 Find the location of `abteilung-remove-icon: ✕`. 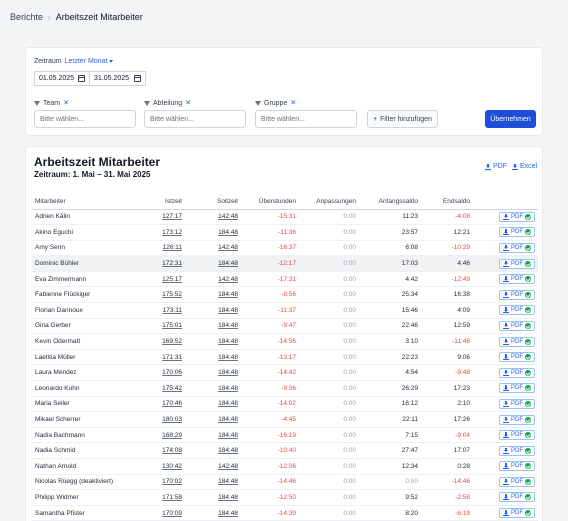

abteilung-remove-icon: ✕ is located at coordinates (188, 103).